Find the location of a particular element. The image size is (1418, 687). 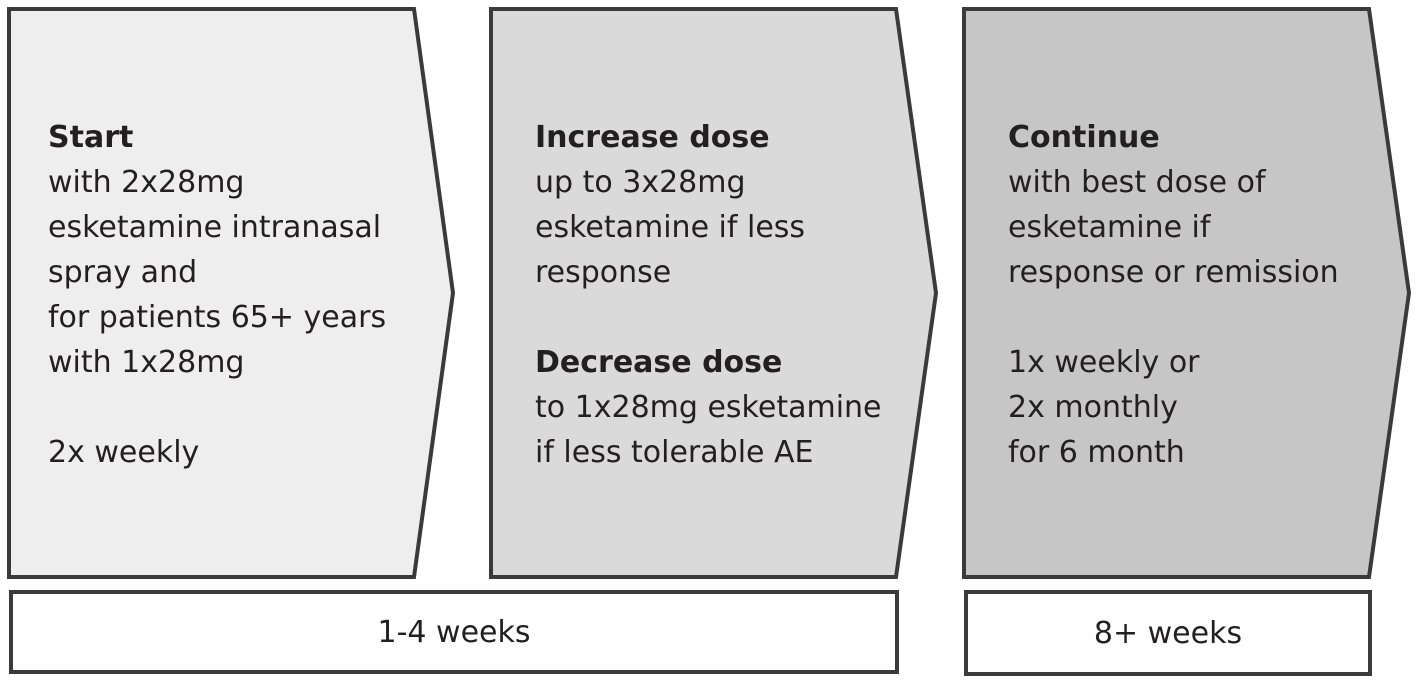

step-continue-title: Continue is located at coordinates (1084, 137).